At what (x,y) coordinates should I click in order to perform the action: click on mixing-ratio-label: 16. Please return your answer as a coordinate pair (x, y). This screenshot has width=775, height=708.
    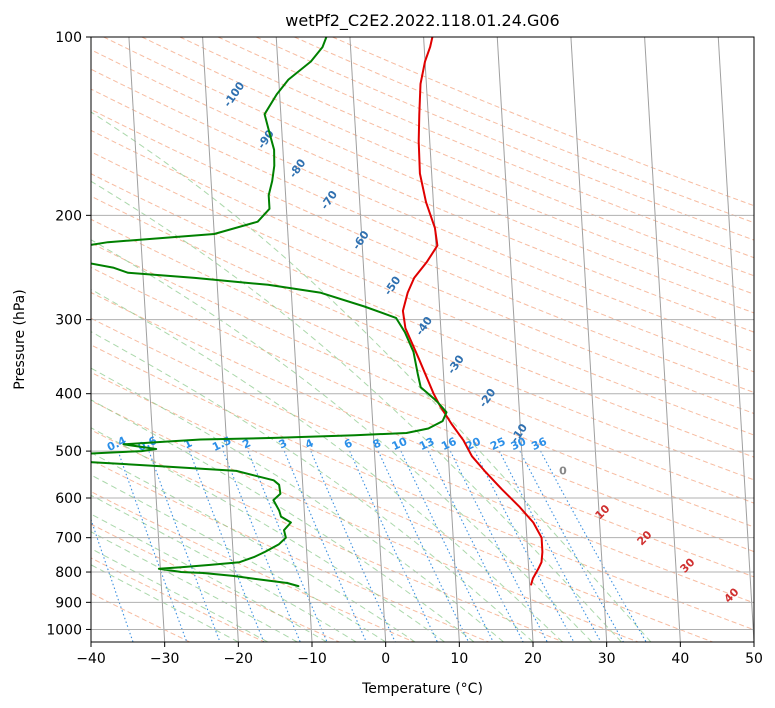
    Looking at the image, I should click on (449, 444).